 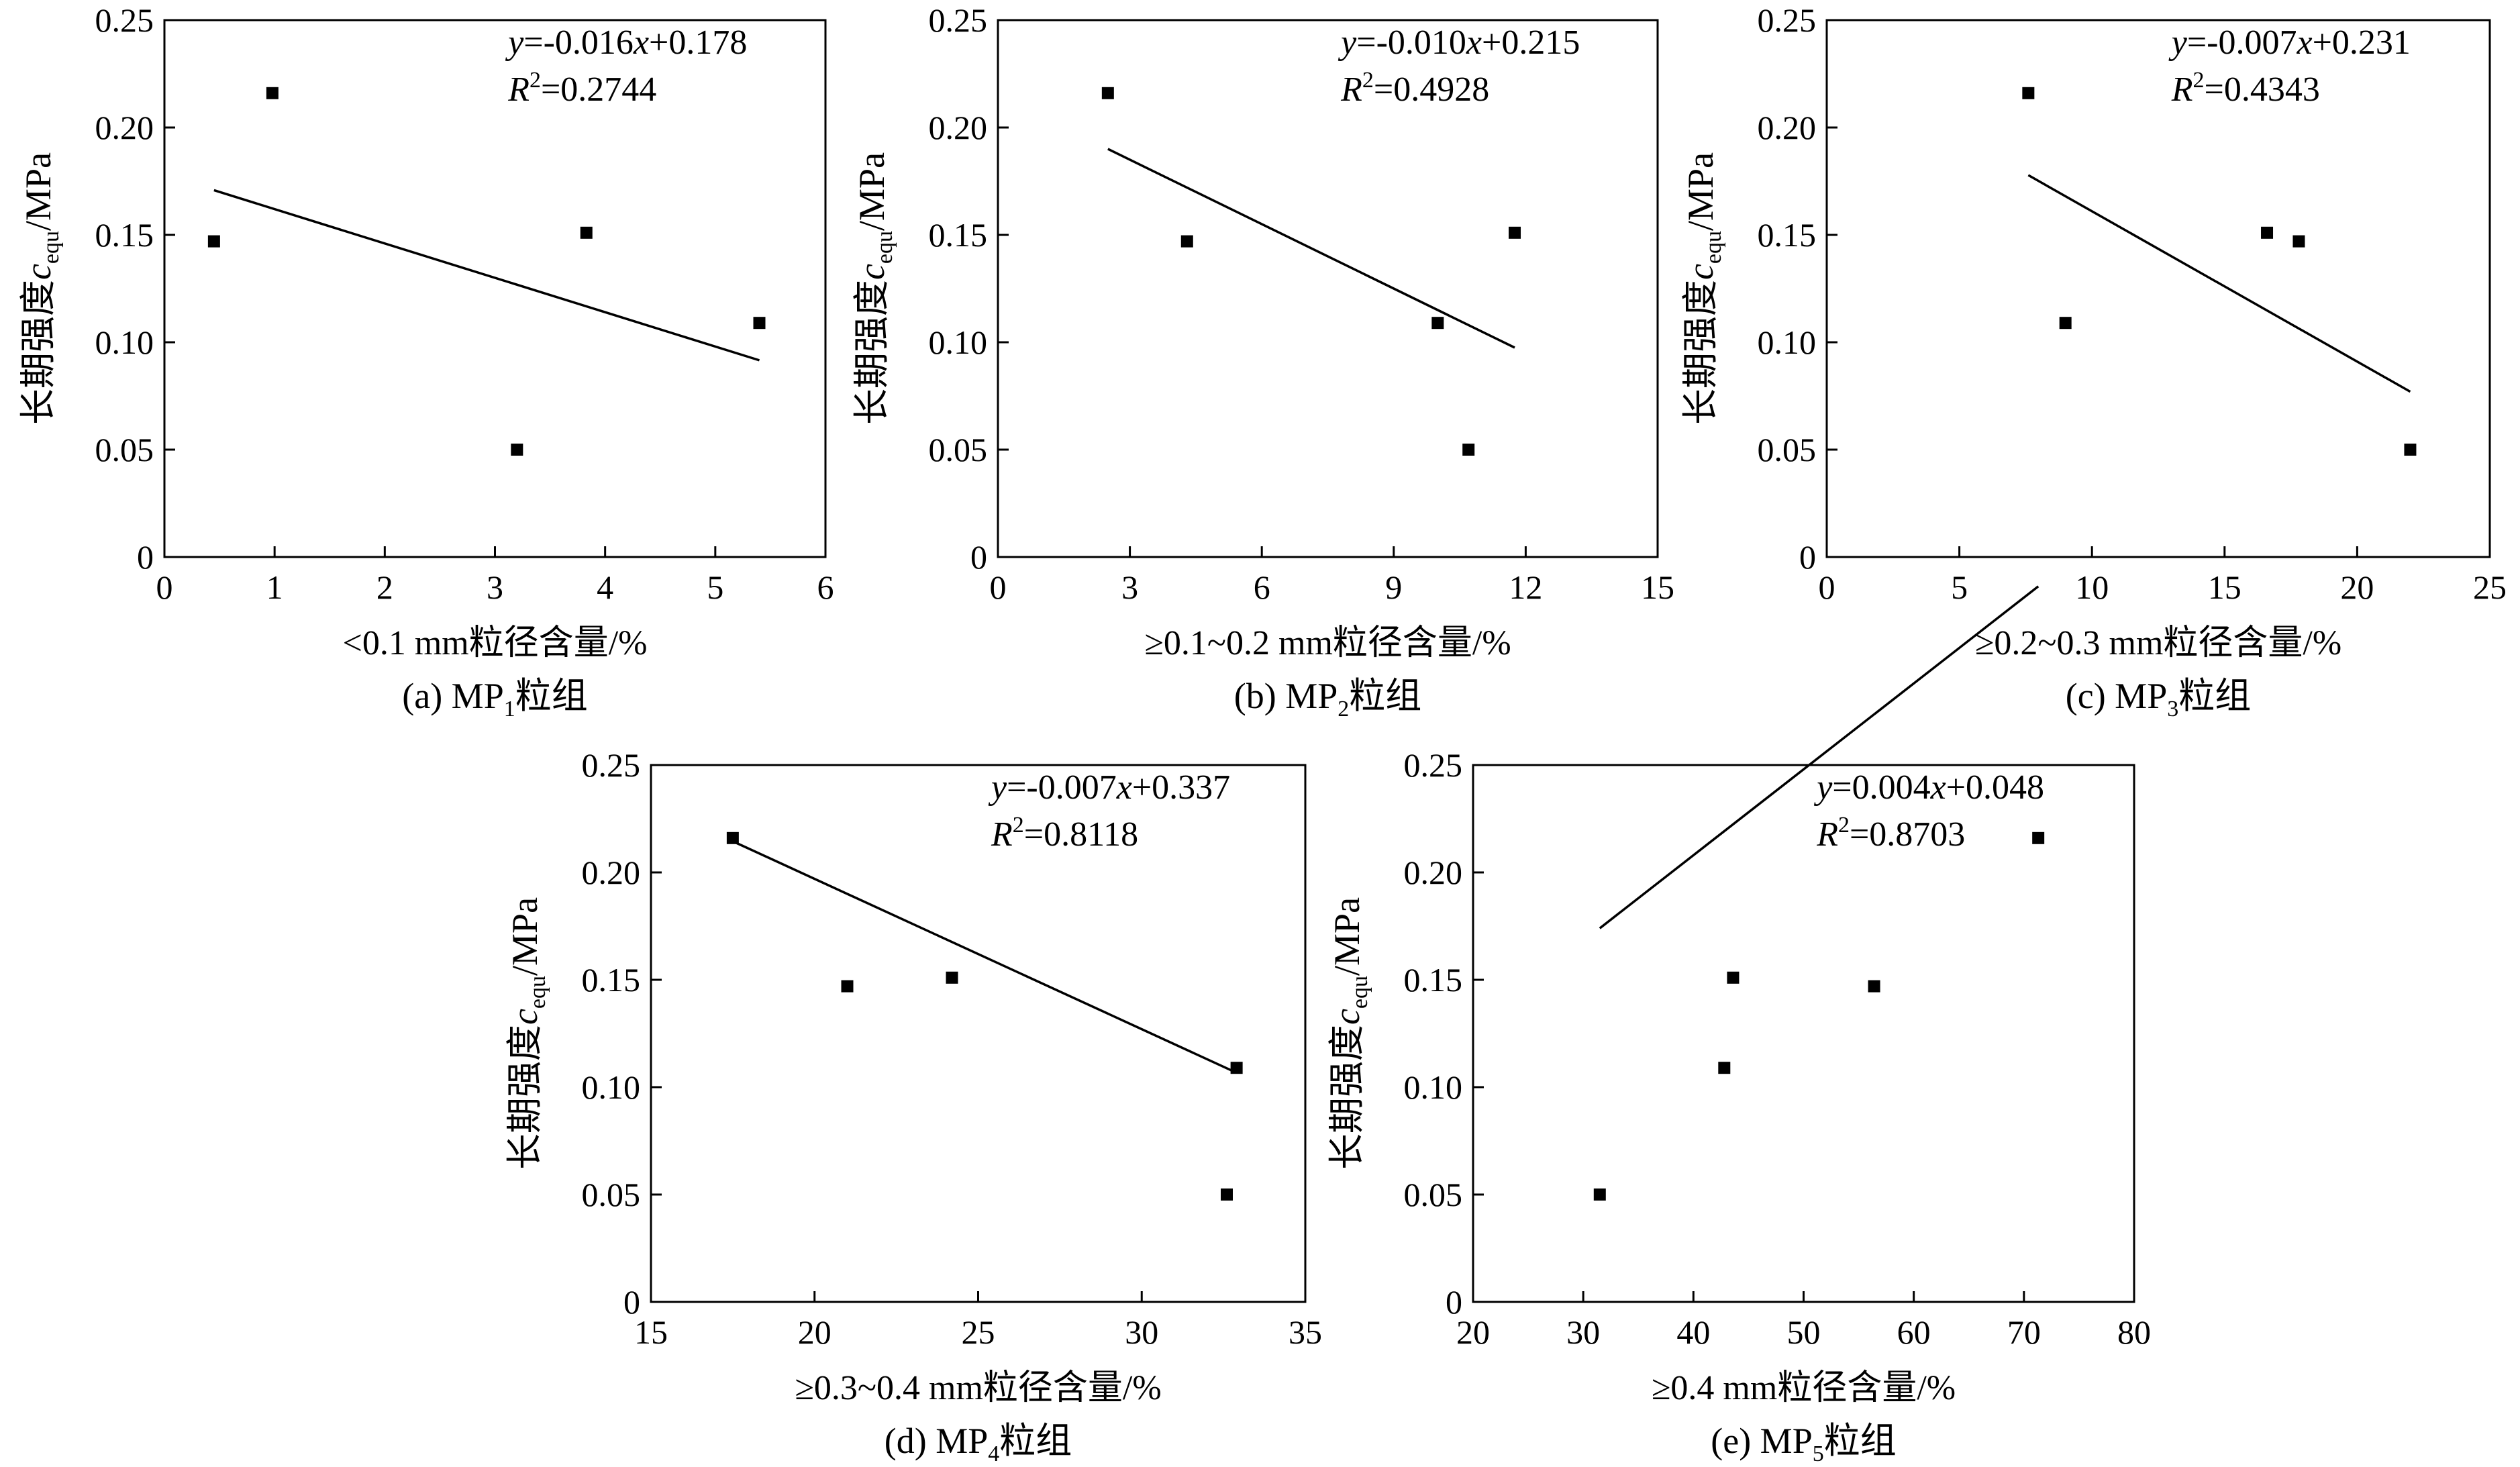 I want to click on x-axis-label: ≥0.3~0.4 mm粒径含量/%, so click(x=978, y=1388).